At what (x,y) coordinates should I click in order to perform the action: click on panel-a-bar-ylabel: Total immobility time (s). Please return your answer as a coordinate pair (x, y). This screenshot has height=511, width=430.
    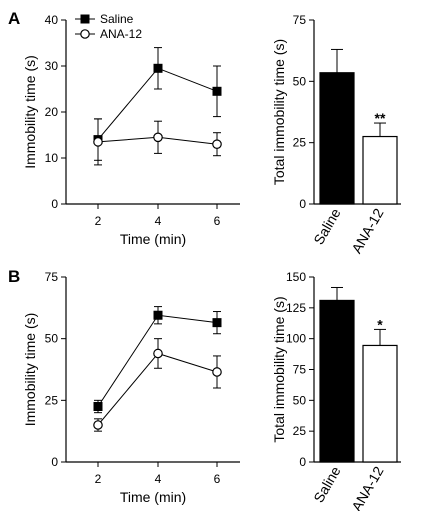
    Looking at the image, I should click on (279, 112).